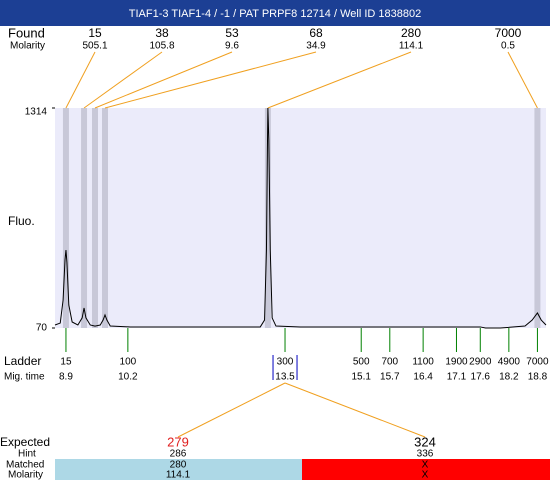 Image resolution: width=550 pixels, height=480 pixels. I want to click on ladder-time: 10.2, so click(128, 377).